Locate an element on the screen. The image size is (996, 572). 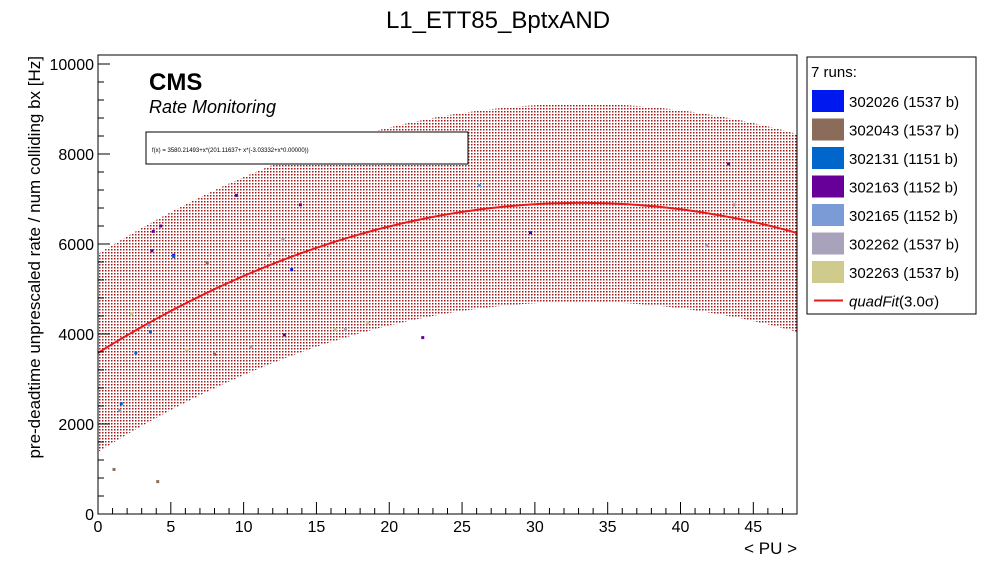
data-point-s3-p2 is located at coordinates (284, 335).